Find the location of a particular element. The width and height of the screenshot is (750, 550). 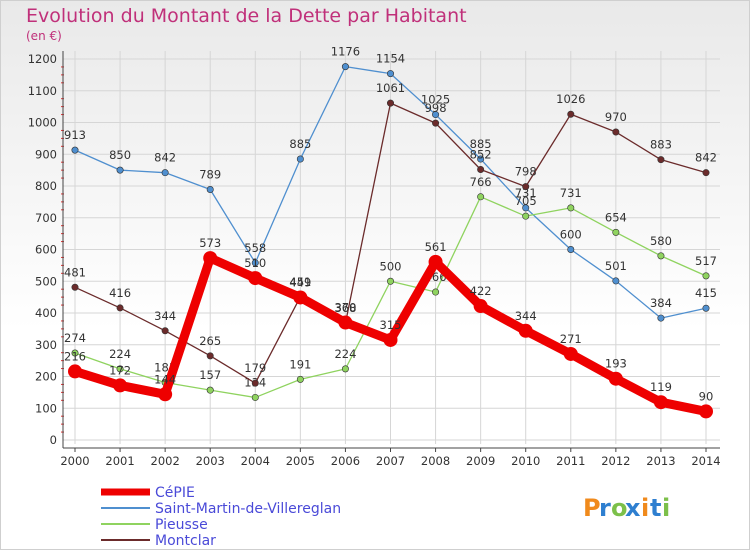

y-tick-label: 800 is located at coordinates (46, 186).